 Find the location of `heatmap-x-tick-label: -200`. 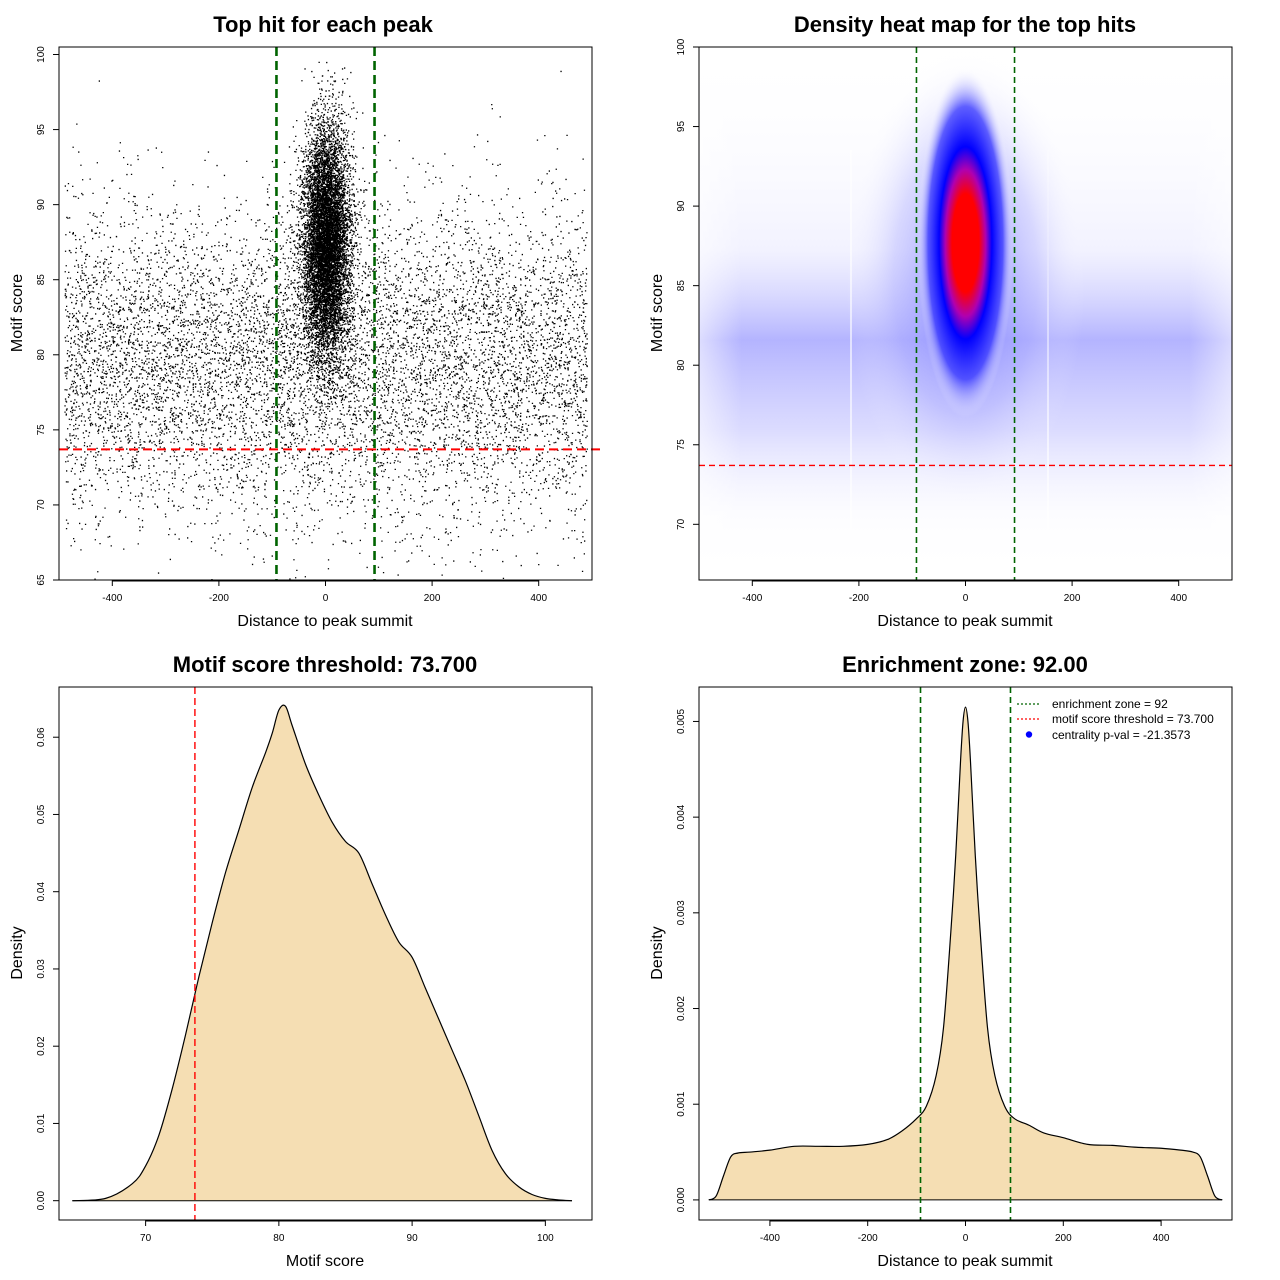

heatmap-x-tick-label: -200 is located at coordinates (859, 598).